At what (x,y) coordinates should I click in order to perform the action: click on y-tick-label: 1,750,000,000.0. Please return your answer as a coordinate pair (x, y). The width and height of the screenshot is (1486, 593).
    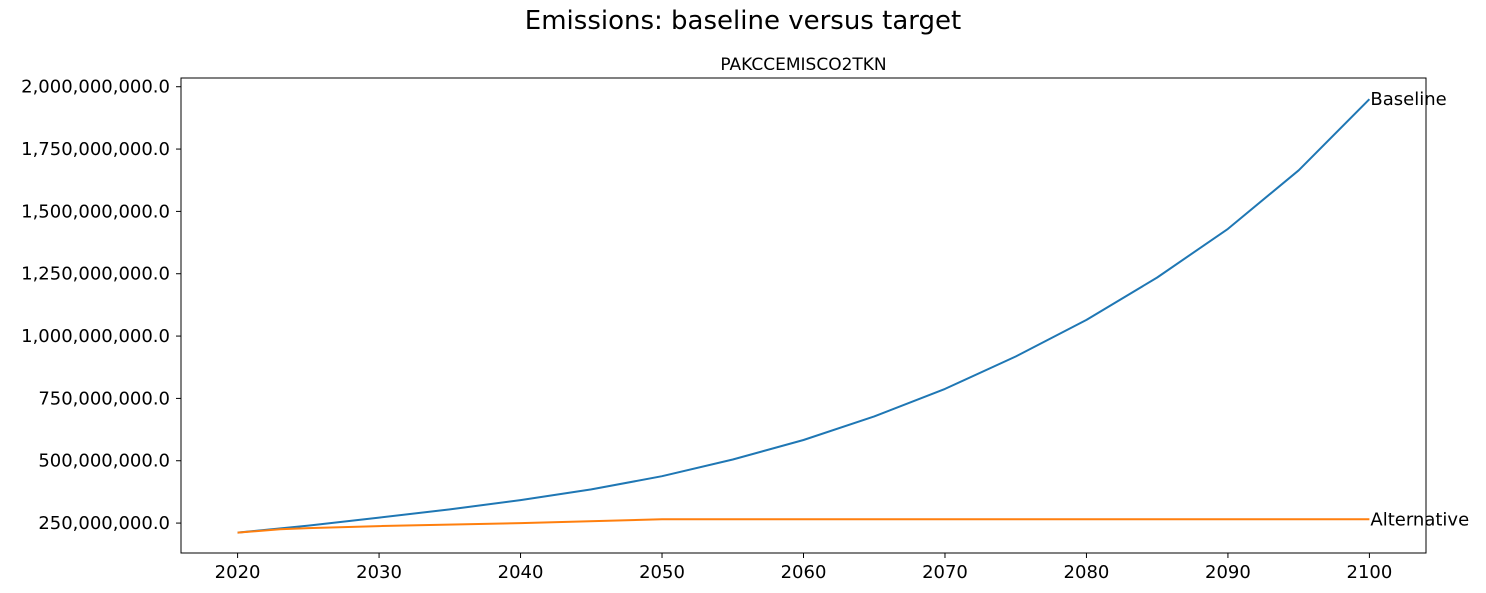
    Looking at the image, I should click on (95, 149).